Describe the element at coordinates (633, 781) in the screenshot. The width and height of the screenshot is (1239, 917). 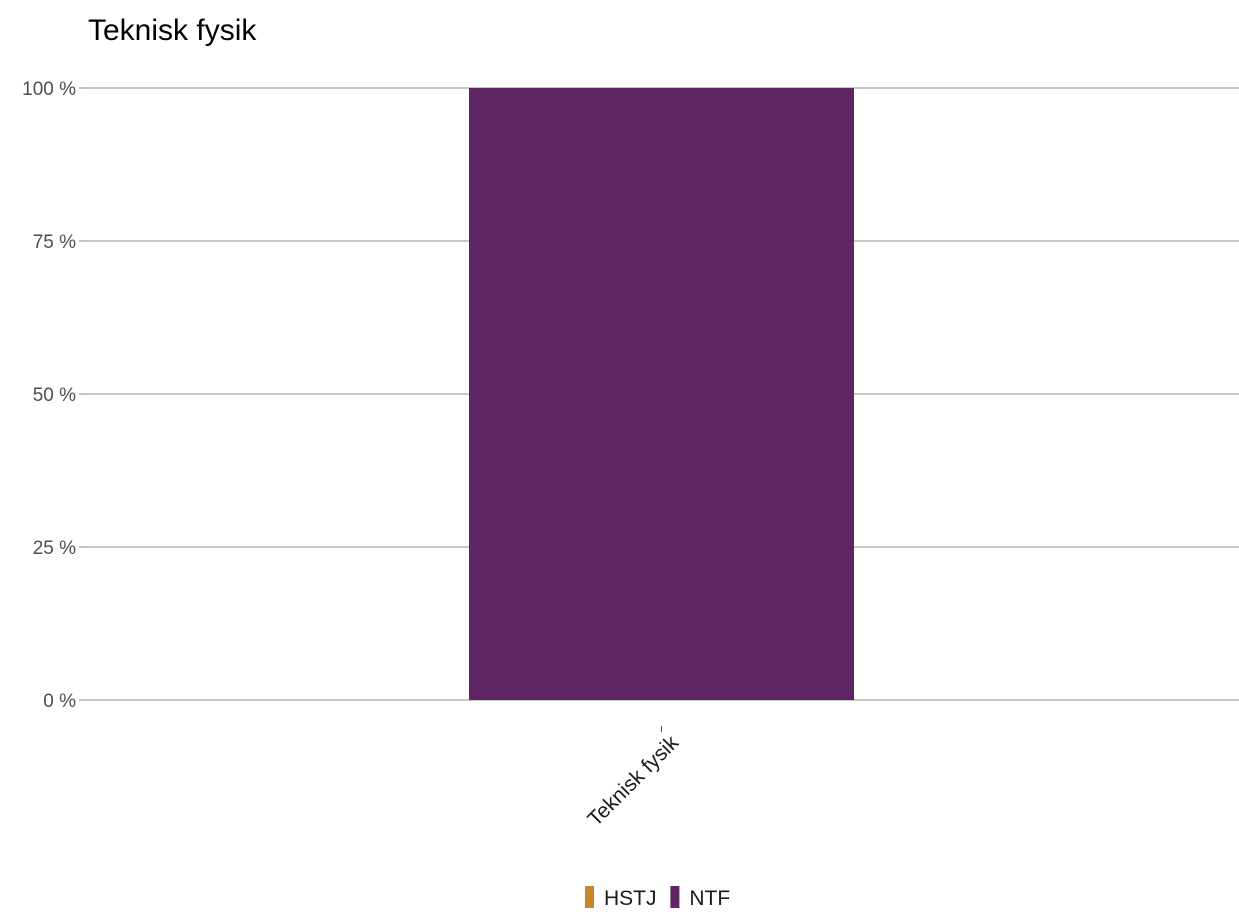
I see `x-tick-label: Teknisk fysik` at that location.